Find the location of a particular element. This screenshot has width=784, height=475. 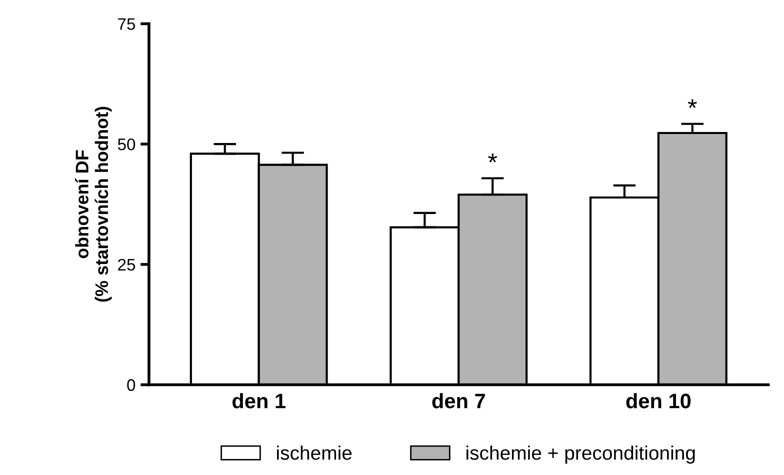

x-tick-label: den 10 is located at coordinates (658, 400).